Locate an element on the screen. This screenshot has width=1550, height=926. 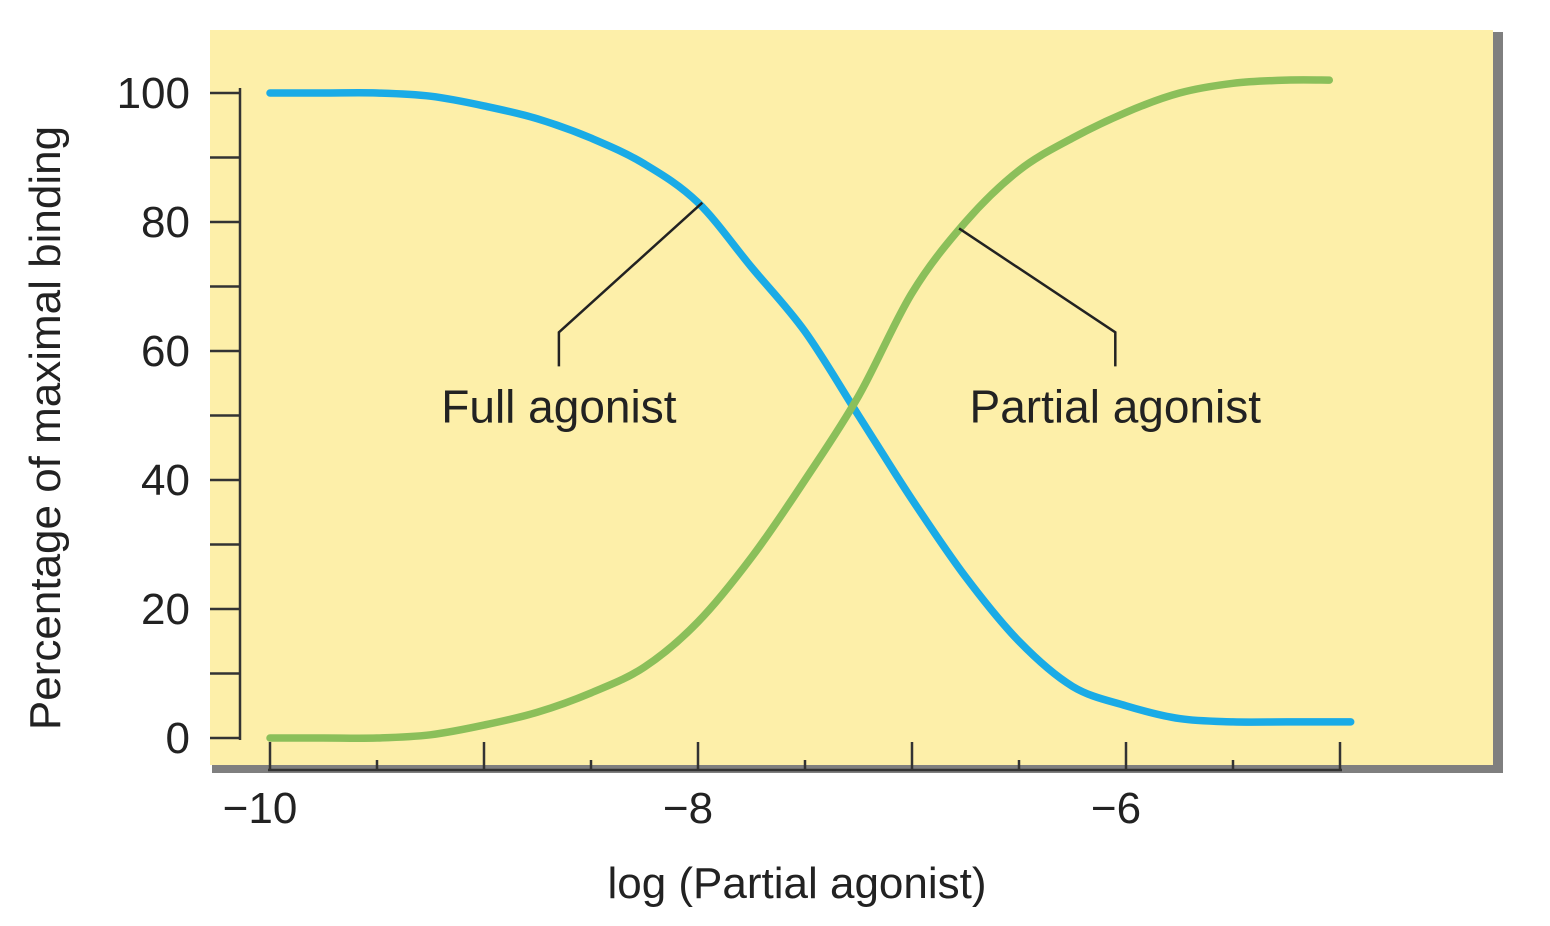
y-axis: 0 20 40 60 80 100 is located at coordinates (179, 416).